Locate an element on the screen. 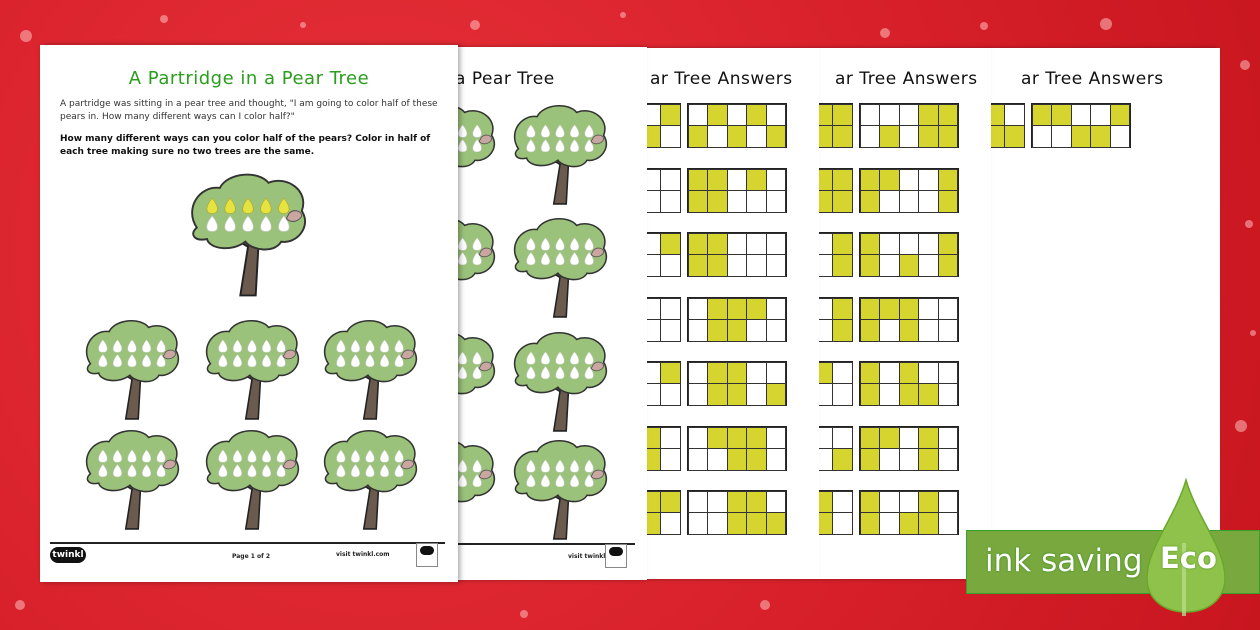  page-title: A Partridge in a Pear Tree is located at coordinates (249, 78).